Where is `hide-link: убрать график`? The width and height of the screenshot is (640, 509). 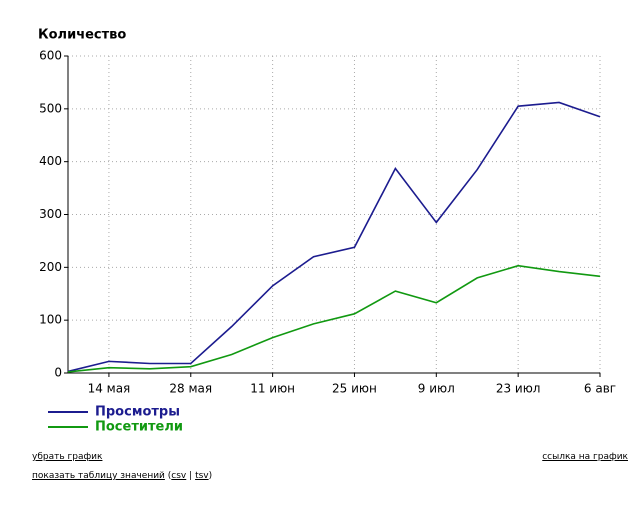 hide-link: убрать график is located at coordinates (67, 457).